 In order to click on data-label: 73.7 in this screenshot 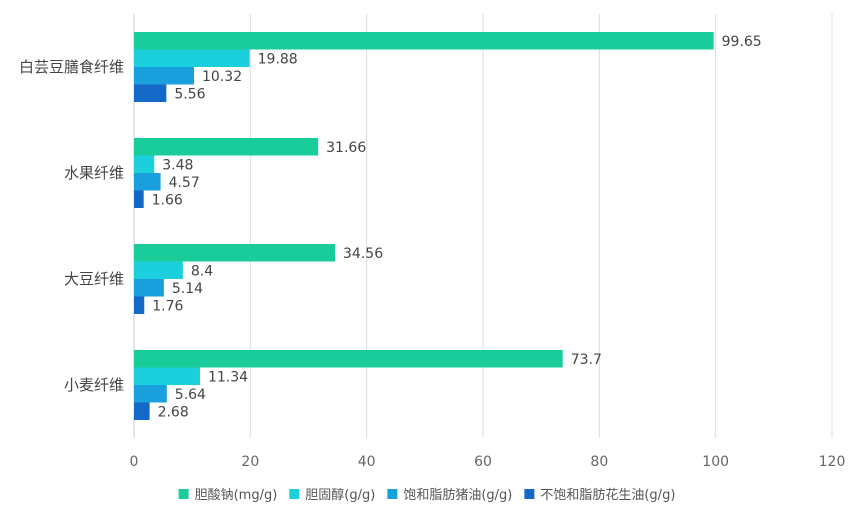, I will do `click(586, 360)`.